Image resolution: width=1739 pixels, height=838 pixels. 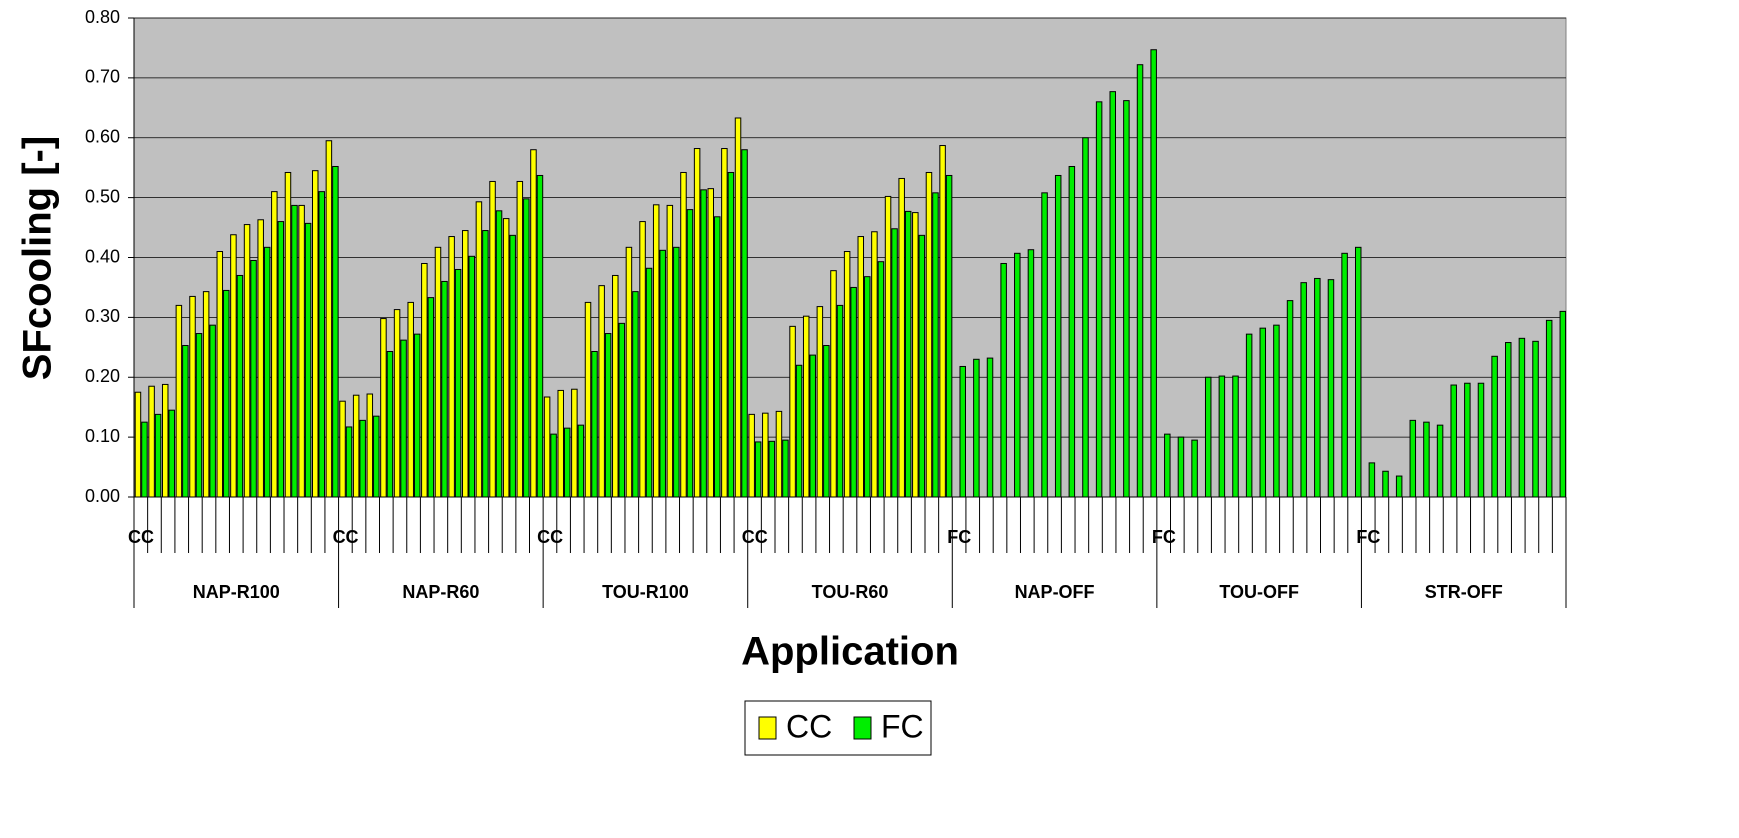 What do you see at coordinates (1259, 592) in the screenshot?
I see `group-label: TOU-OFF` at bounding box center [1259, 592].